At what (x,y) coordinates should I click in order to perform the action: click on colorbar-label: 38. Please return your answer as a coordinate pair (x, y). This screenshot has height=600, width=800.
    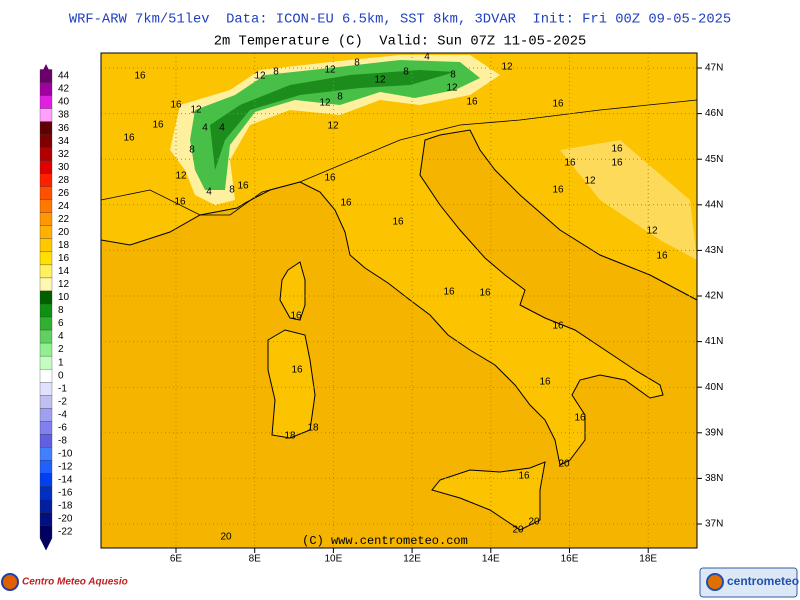
    Looking at the image, I should click on (64, 115).